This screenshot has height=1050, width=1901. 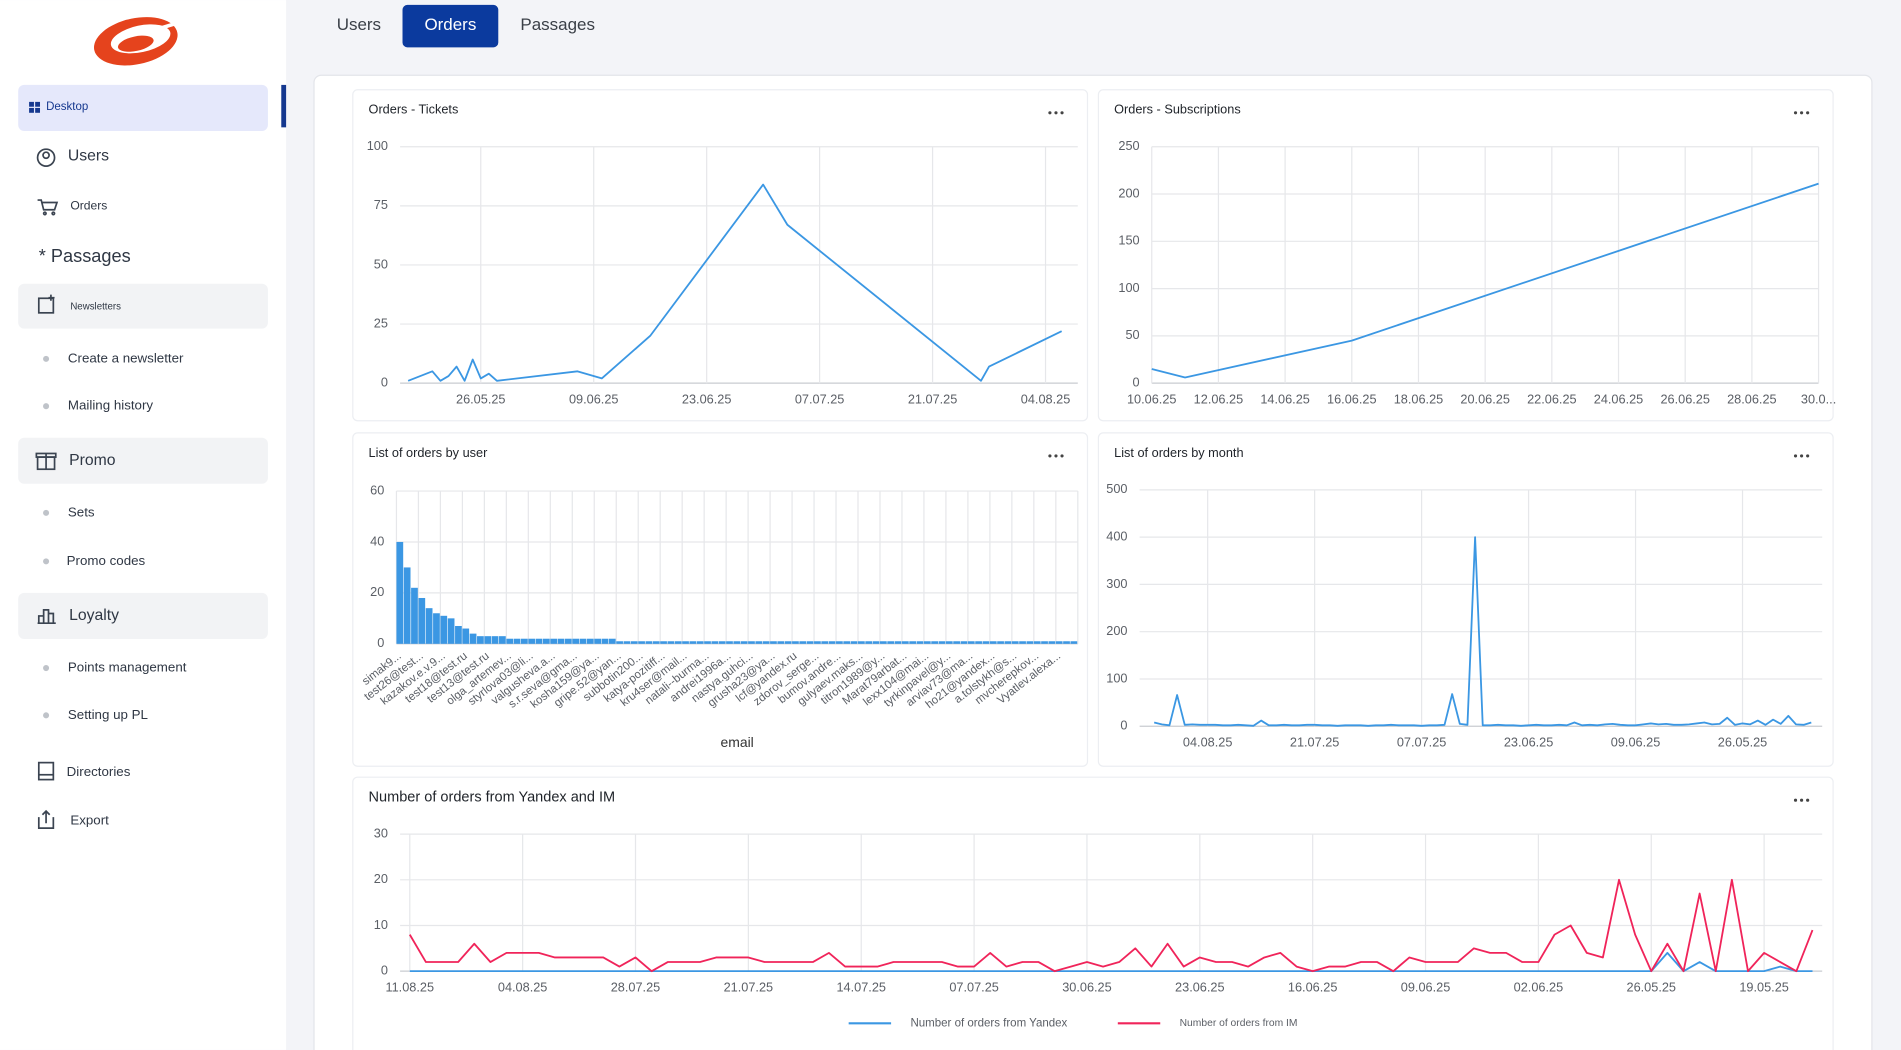 I want to click on tab-active-bg, so click(x=450, y=26).